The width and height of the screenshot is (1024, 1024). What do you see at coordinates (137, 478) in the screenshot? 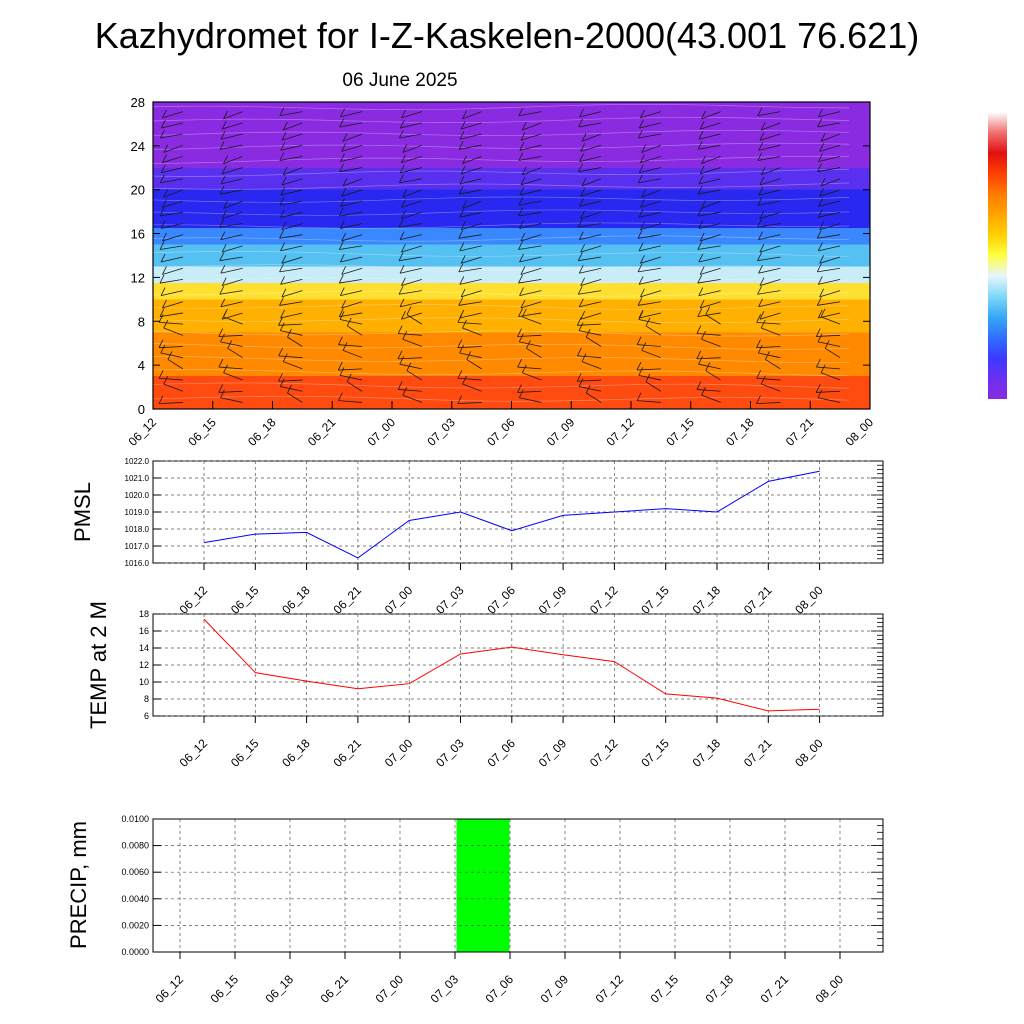
I see `y-tick-label: 1021.0` at bounding box center [137, 478].